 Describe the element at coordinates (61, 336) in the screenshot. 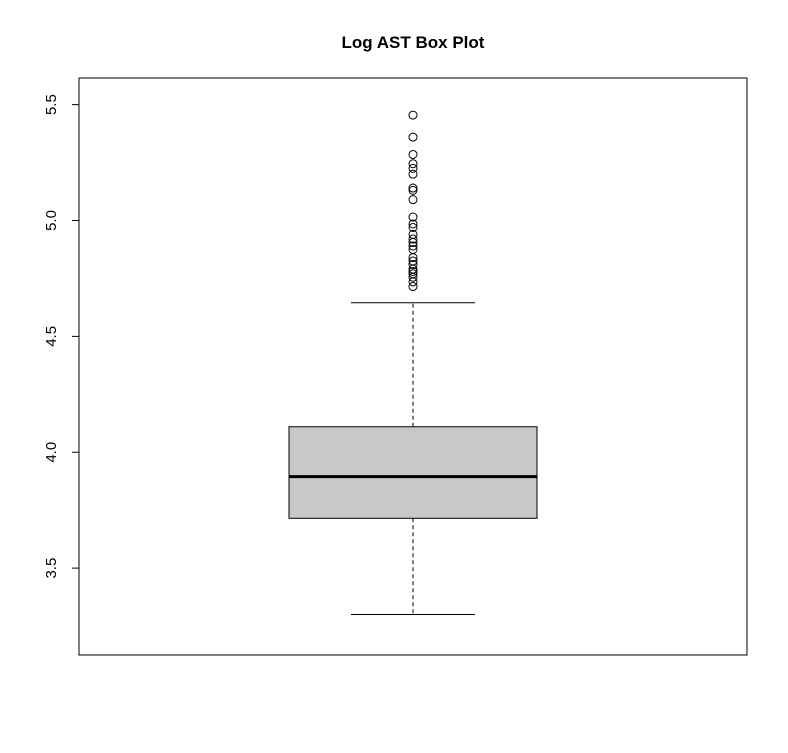

I see `y-axis: 3.5 4.0 4.5 5.0 5.5` at that location.